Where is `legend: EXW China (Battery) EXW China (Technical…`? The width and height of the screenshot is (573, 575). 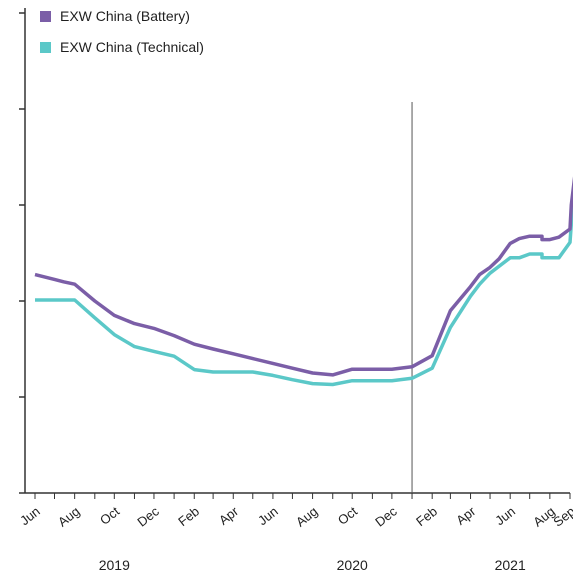
legend: EXW China (Battery) EXW China (Technical… is located at coordinates (122, 37).